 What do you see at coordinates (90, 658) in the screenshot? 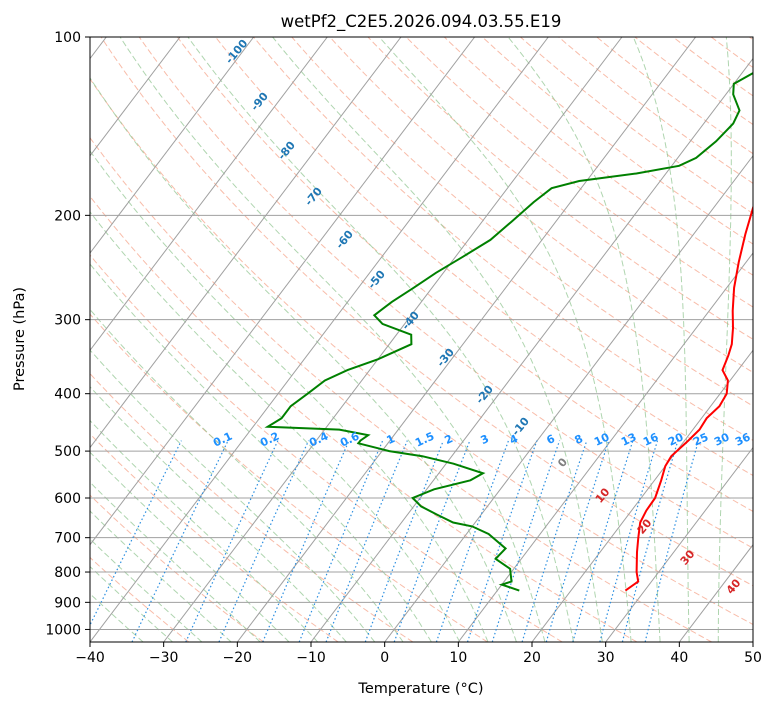
I see `x-tick-label: −40` at bounding box center [90, 658].